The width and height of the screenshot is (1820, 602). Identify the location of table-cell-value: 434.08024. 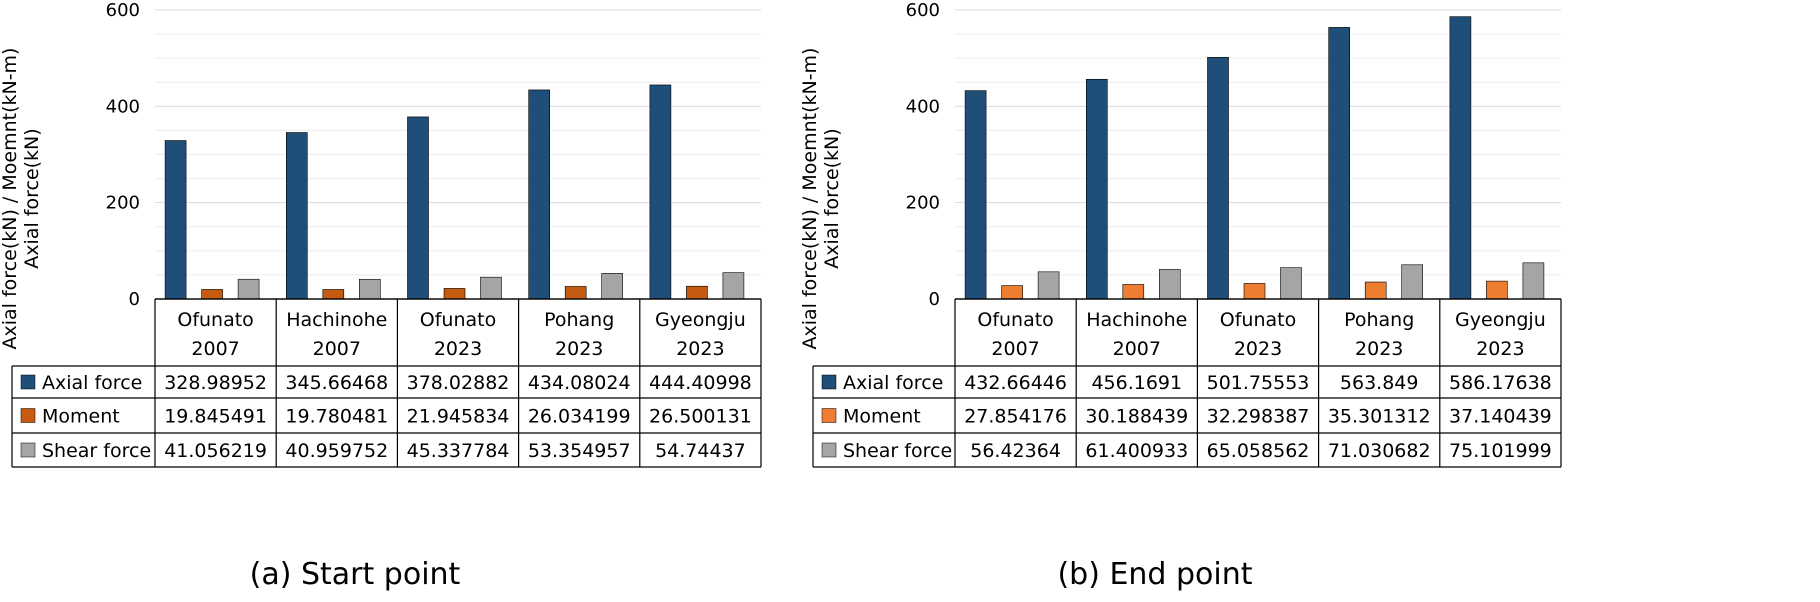
(579, 383).